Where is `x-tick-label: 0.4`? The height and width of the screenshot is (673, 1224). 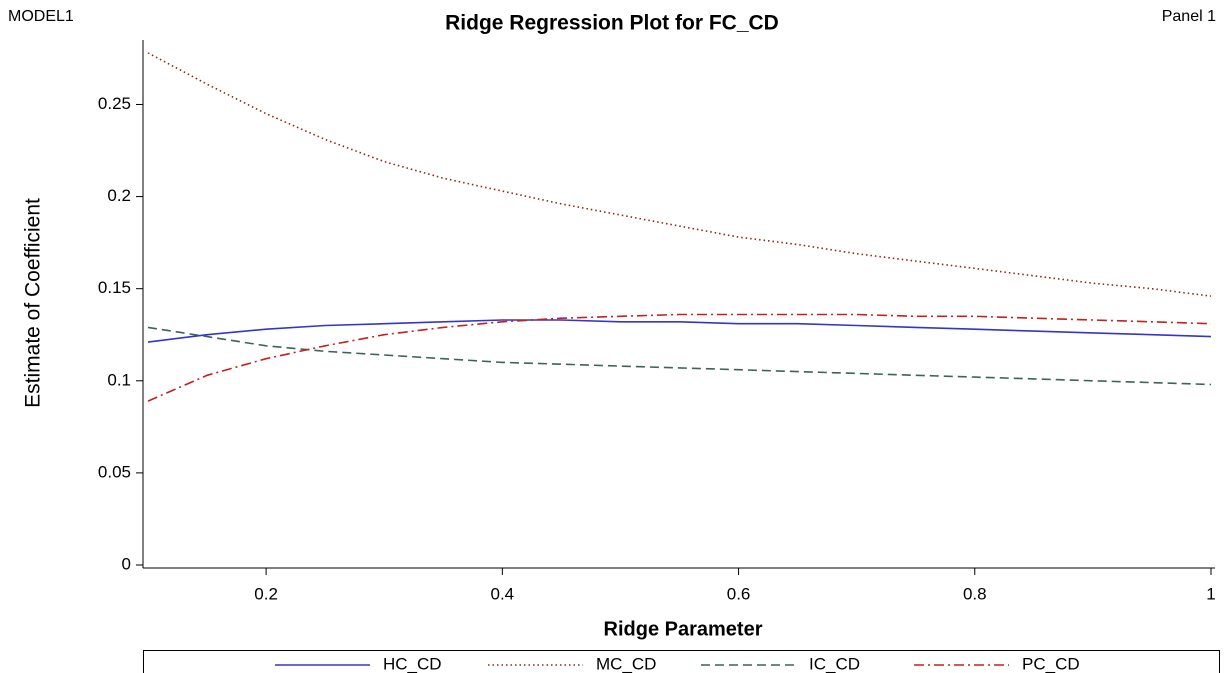 x-tick-label: 0.4 is located at coordinates (503, 593).